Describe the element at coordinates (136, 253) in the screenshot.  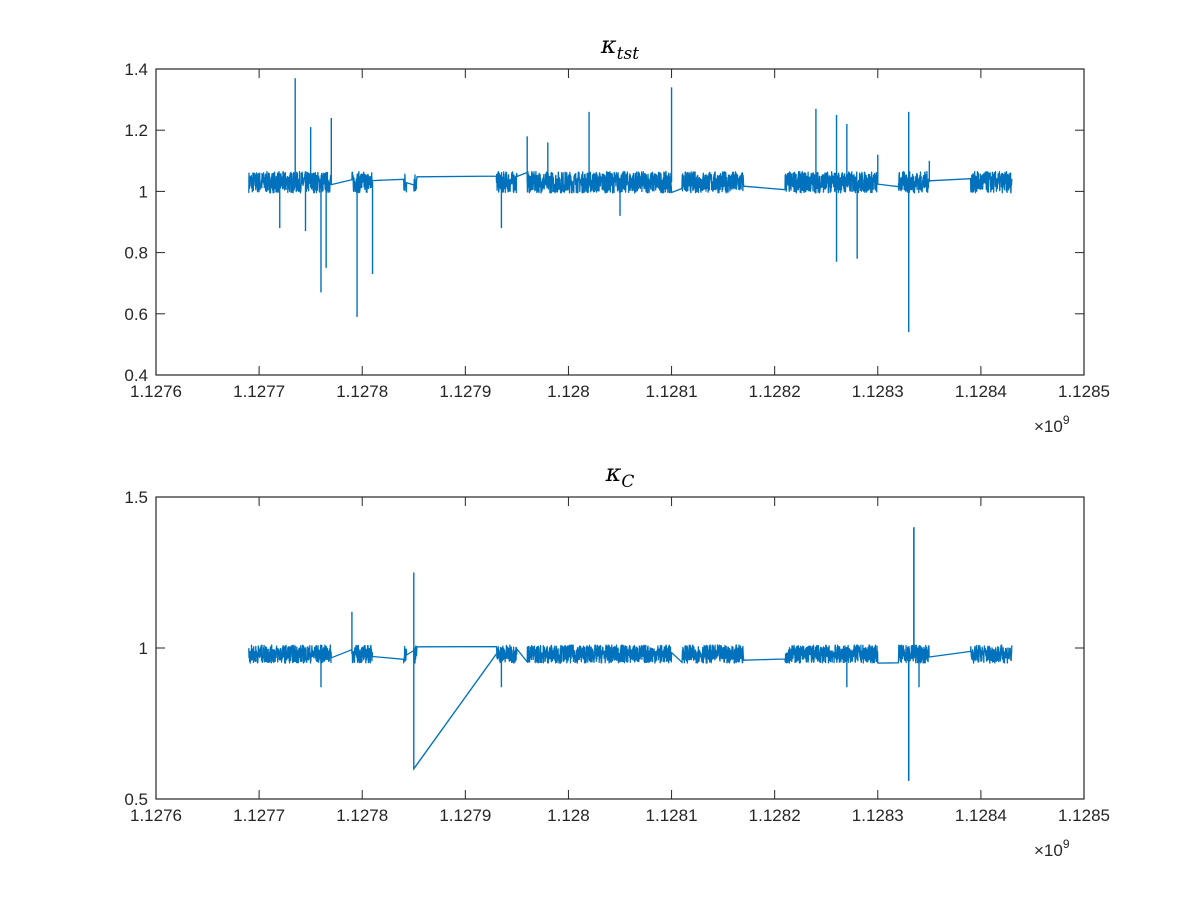
I see `y-tick-label: 0.8` at that location.